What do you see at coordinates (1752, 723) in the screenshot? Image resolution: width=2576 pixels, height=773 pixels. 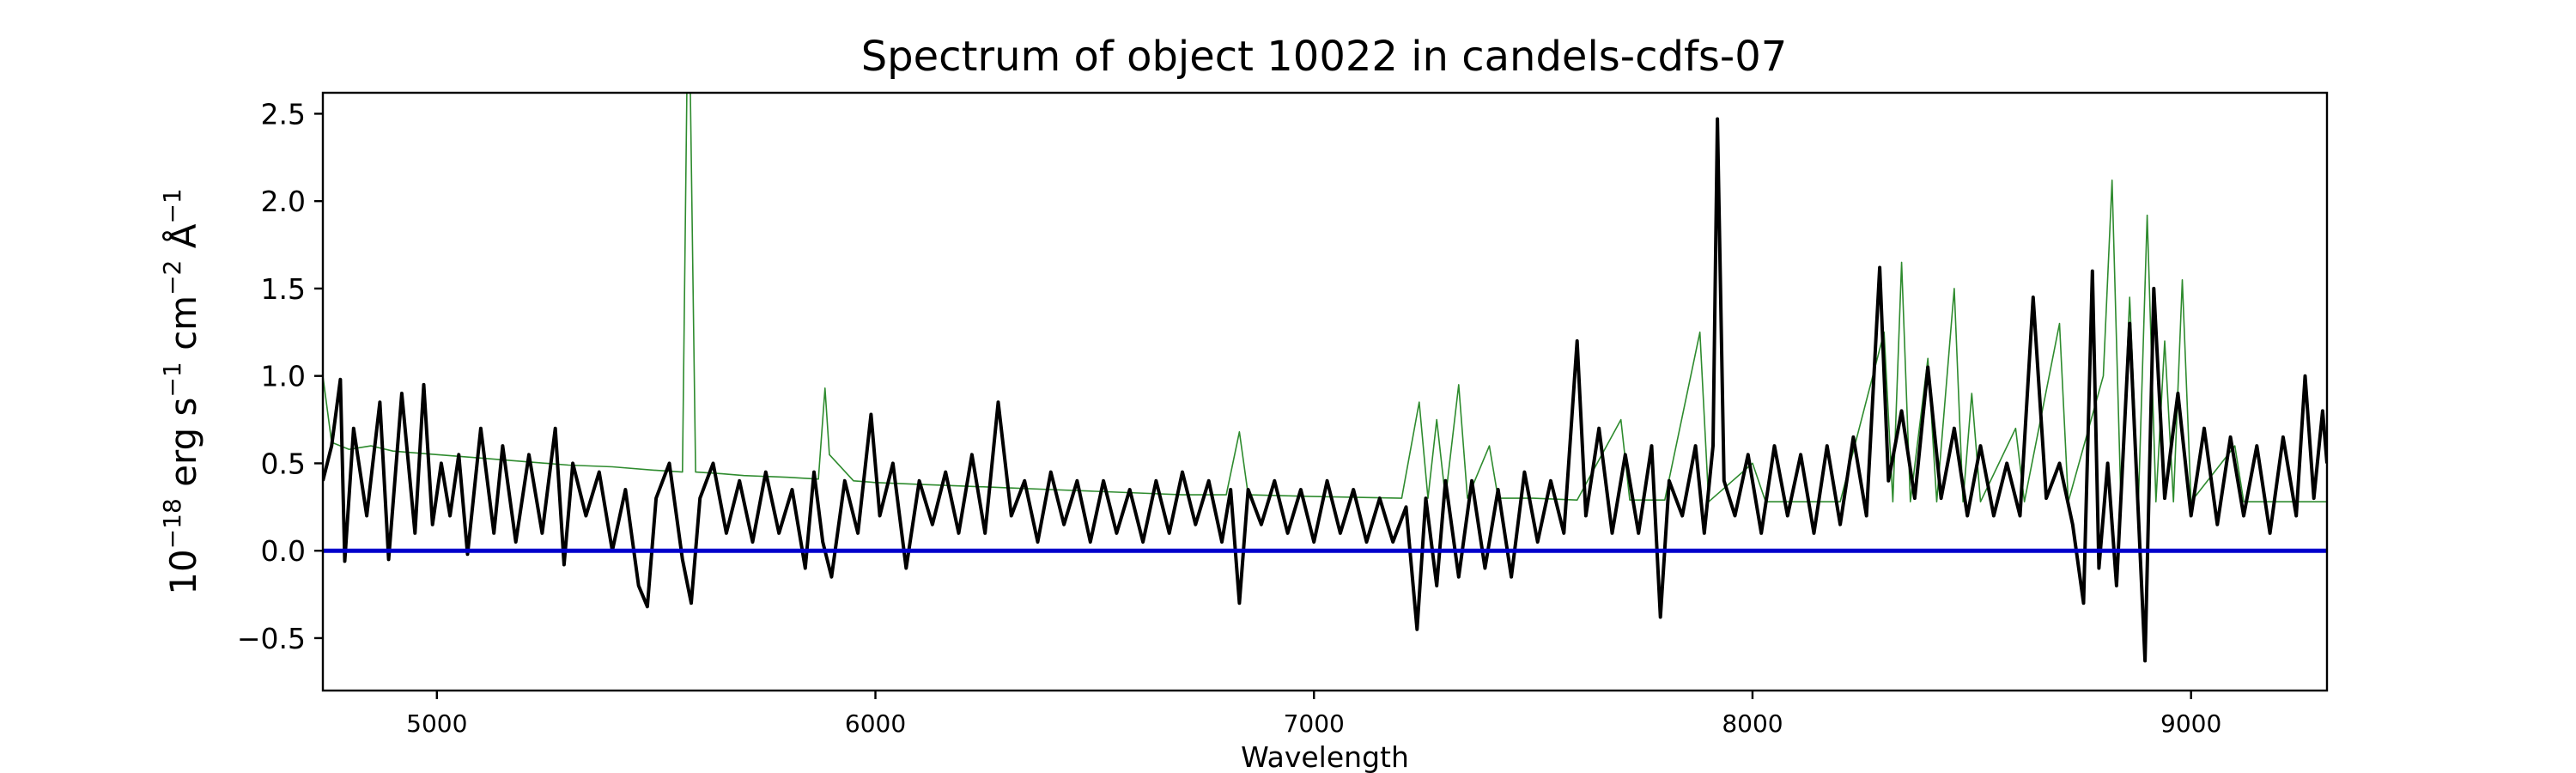 I see `x-tick-label: 8000` at bounding box center [1752, 723].